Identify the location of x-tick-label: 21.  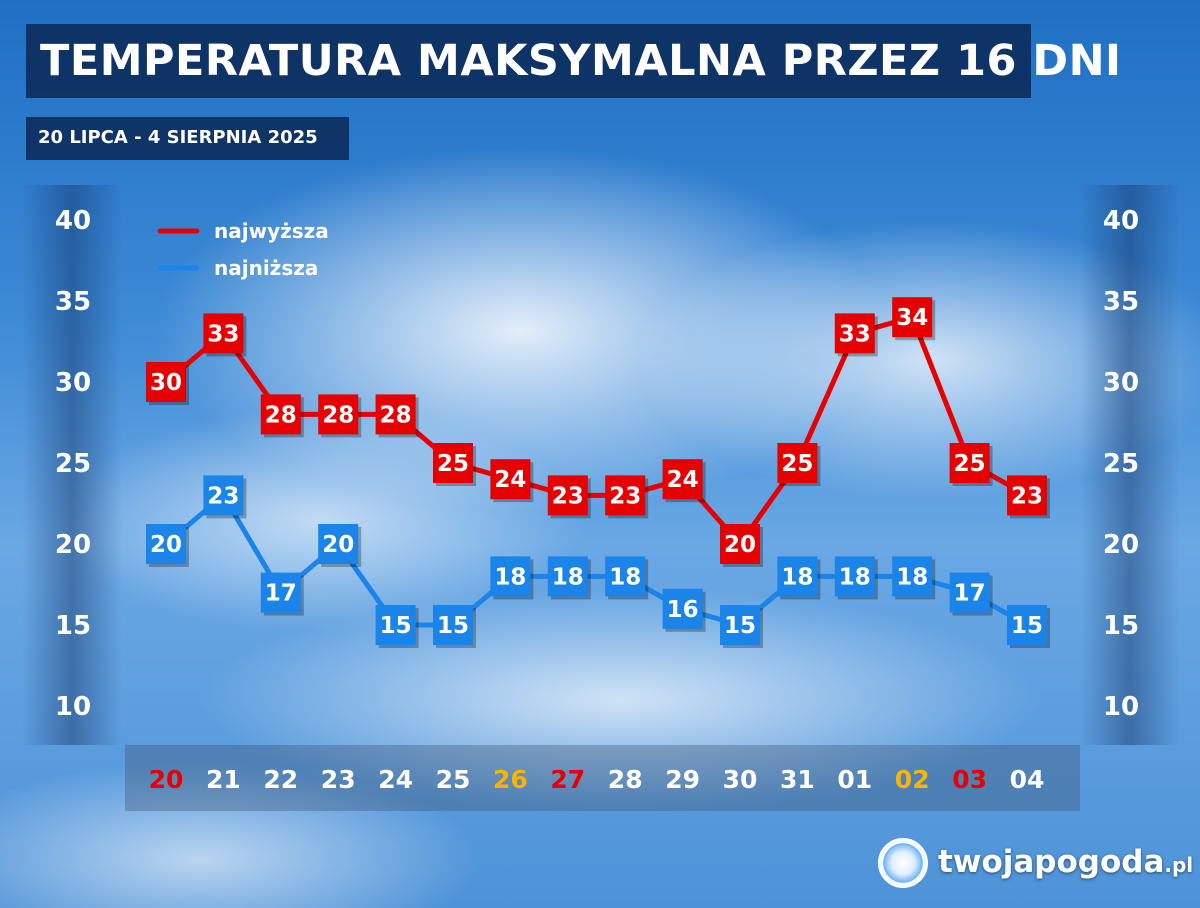
(223, 779).